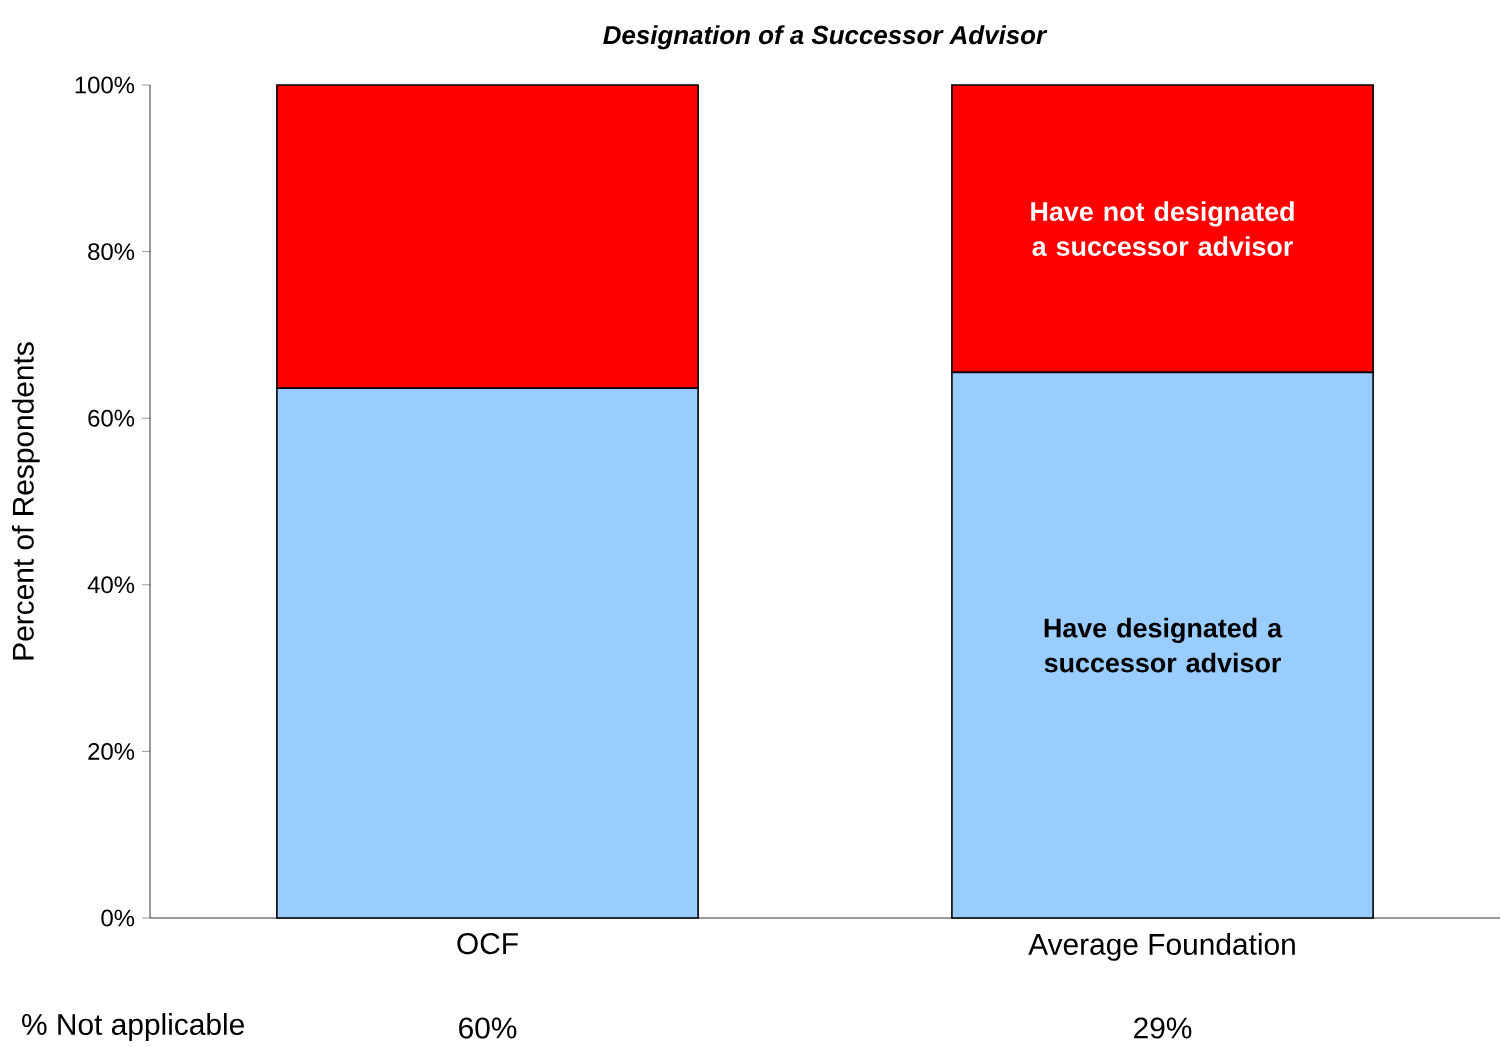 The width and height of the screenshot is (1501, 1047). Describe the element at coordinates (111, 751) in the screenshot. I see `y-tick-label: 20%` at that location.